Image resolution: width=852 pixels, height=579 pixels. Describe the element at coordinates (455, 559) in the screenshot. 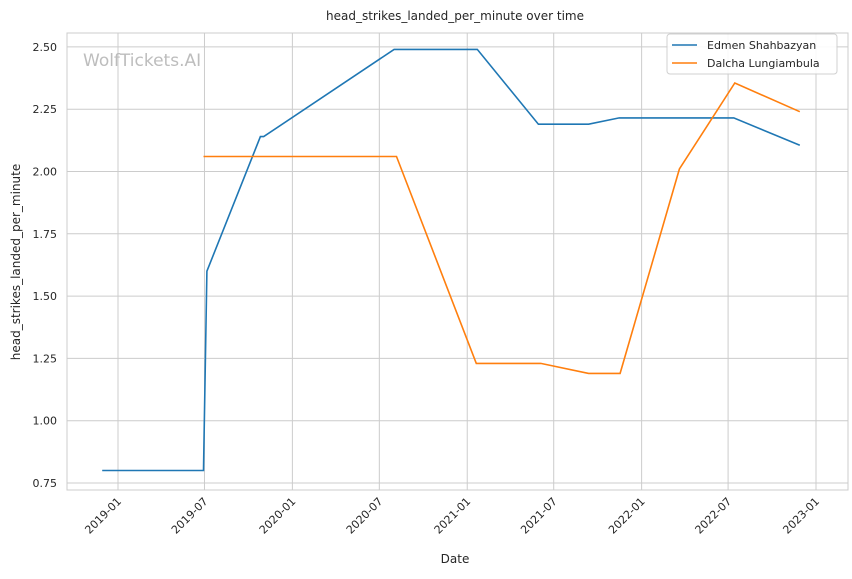

I see `x-axis-label: Date` at that location.